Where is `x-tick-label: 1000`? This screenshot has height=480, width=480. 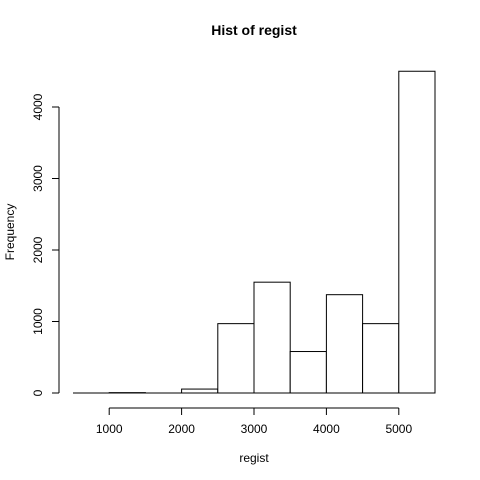
x-tick-label: 1000 is located at coordinates (109, 429).